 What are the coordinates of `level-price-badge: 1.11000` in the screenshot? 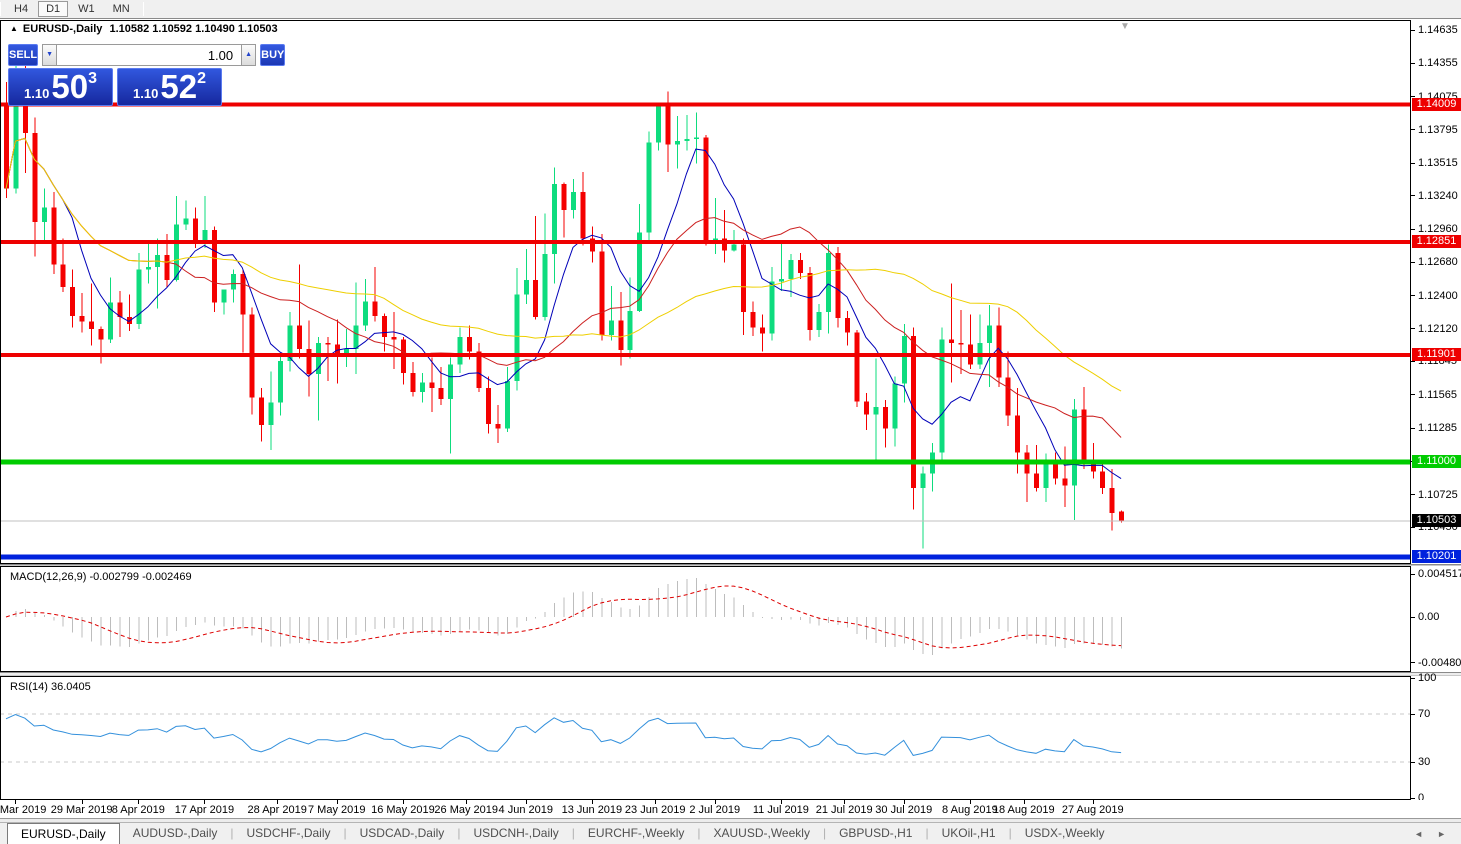 It's located at (1436, 462).